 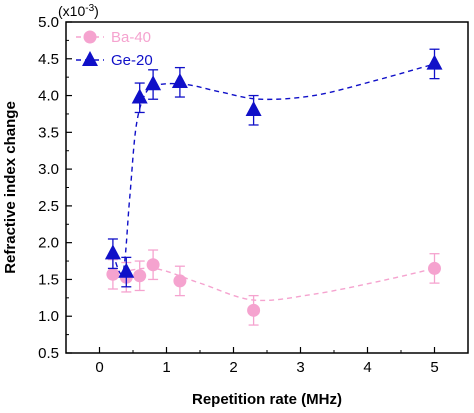 I want to click on y-tick-label: 1.0, so click(x=48, y=316).